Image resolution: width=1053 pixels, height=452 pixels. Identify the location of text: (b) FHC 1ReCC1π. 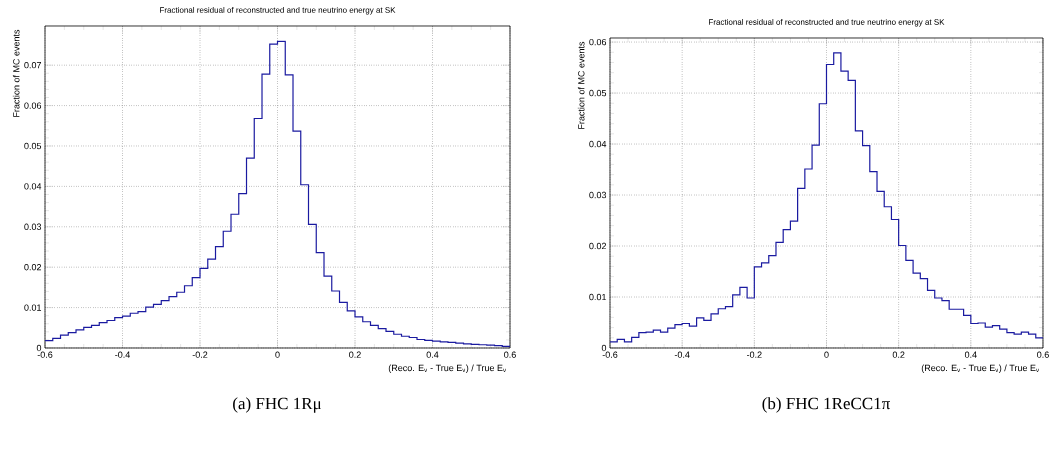
(826, 405).